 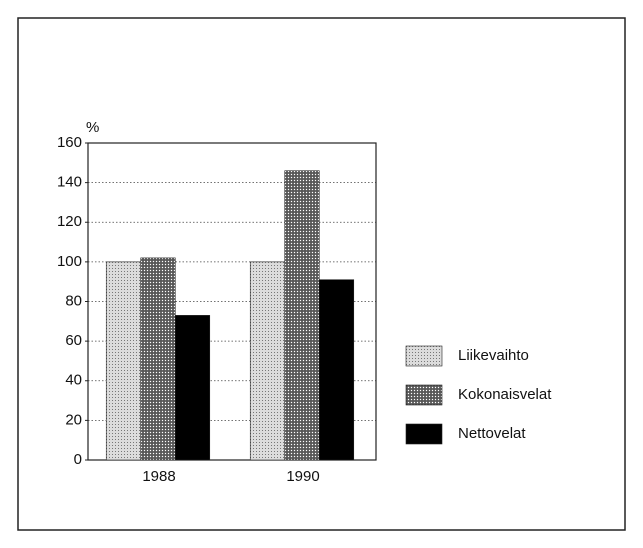 I want to click on y-tick-label: 80, so click(x=73, y=300).